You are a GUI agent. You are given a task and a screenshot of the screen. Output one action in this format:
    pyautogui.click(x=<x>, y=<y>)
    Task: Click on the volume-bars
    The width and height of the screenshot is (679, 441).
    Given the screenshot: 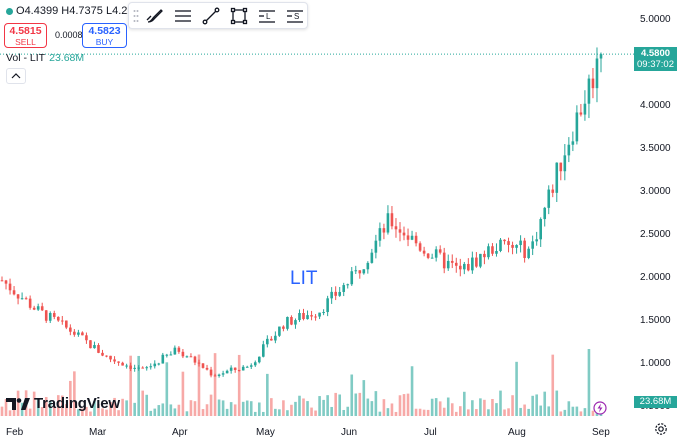 What is the action you would take?
    pyautogui.click(x=301, y=382)
    